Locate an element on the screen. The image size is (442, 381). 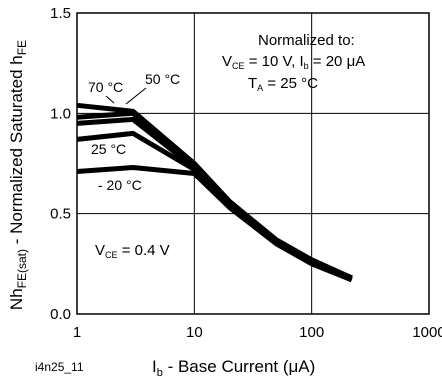
y-tick-label: 0.0 is located at coordinates (60, 314).